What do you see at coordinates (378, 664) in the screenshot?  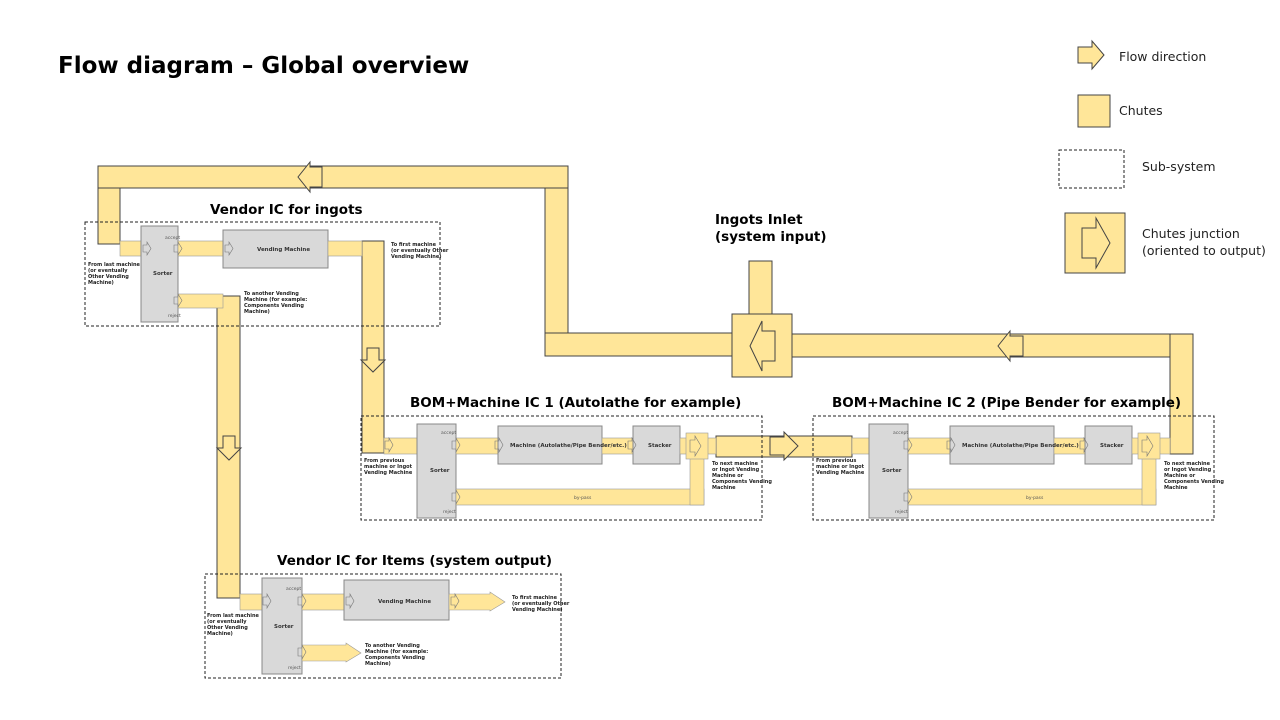 I see `to-other-label-4: Machine)` at bounding box center [378, 664].